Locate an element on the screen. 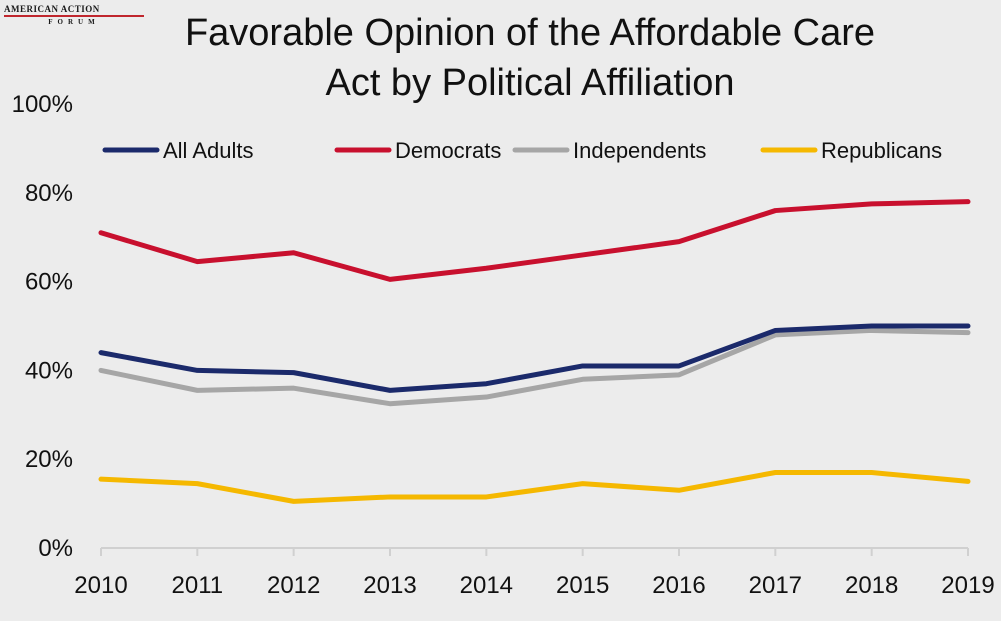 The width and height of the screenshot is (1001, 621). x-tick-label: 2012 is located at coordinates (293, 585).